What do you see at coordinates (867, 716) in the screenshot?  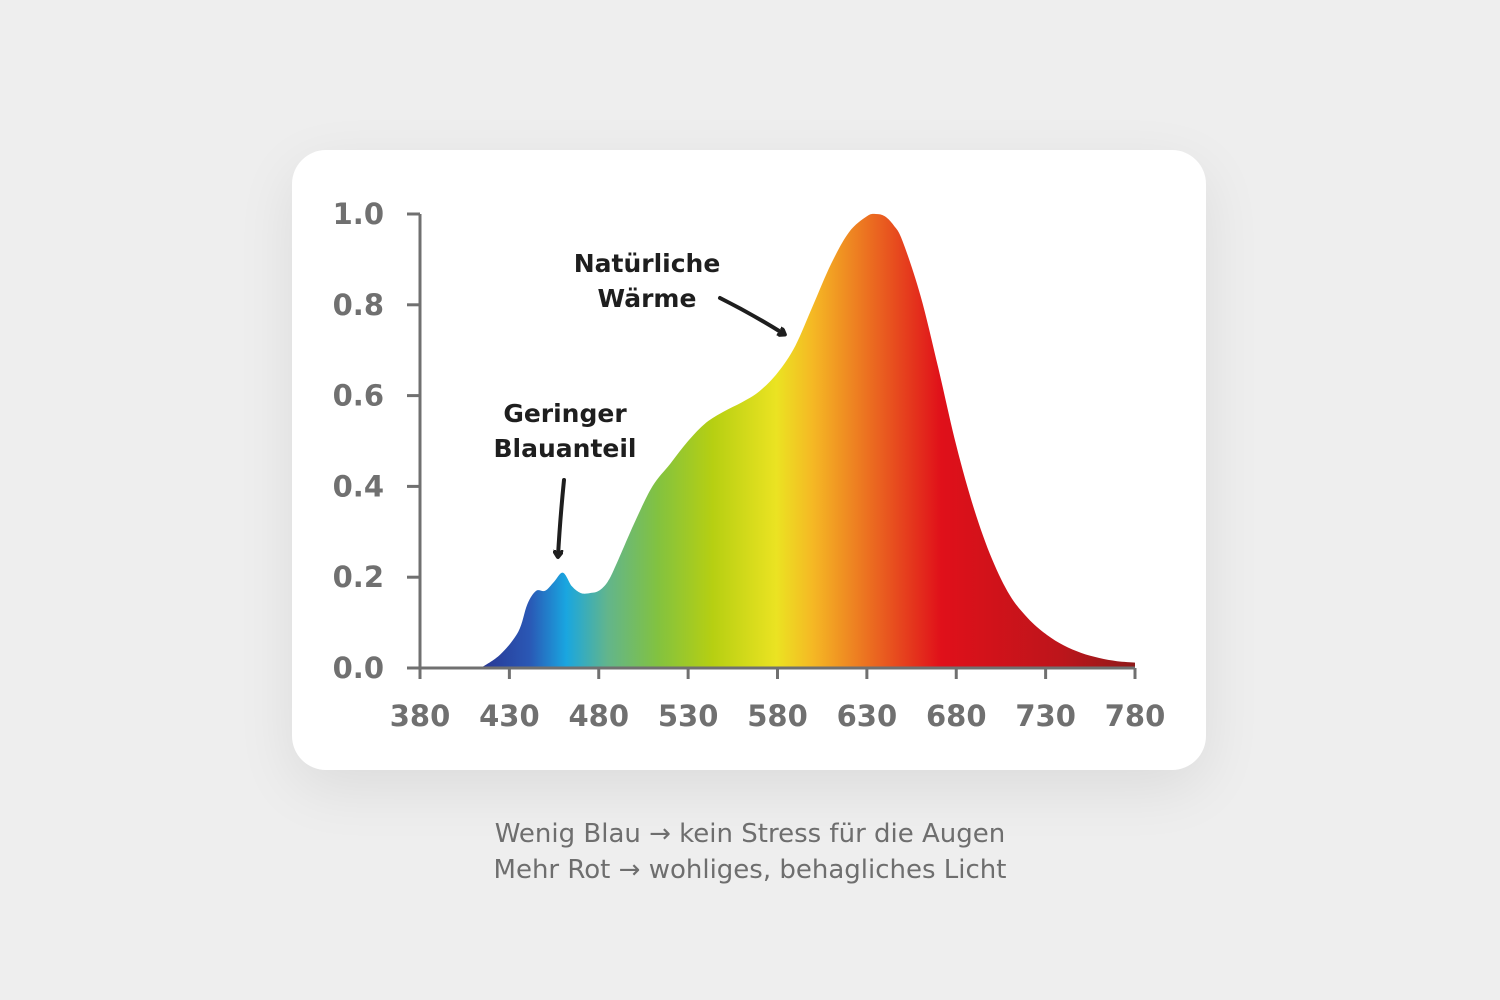 I see `x-tick-label: 630` at bounding box center [867, 716].